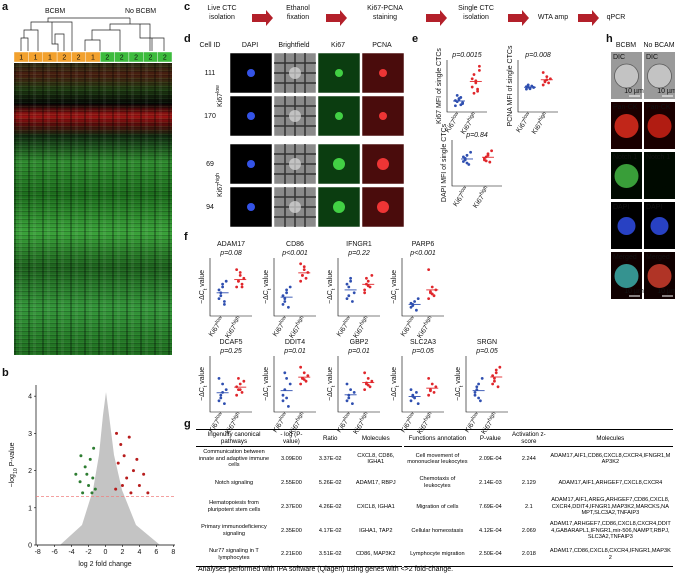  What do you see at coordinates (186, 237) in the screenshot?
I see `panel-label: f` at bounding box center [186, 237].